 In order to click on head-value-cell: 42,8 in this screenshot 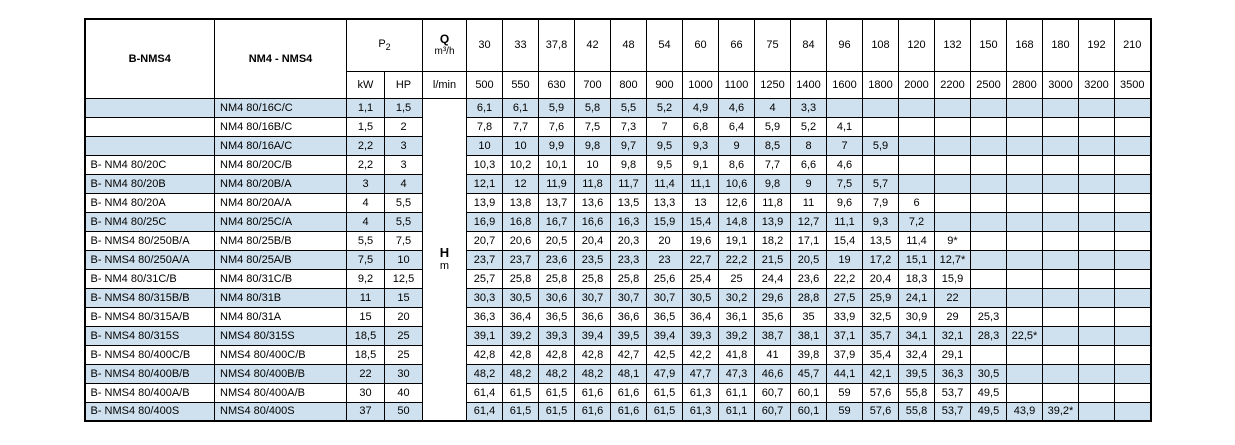, I will do `click(484, 354)`.